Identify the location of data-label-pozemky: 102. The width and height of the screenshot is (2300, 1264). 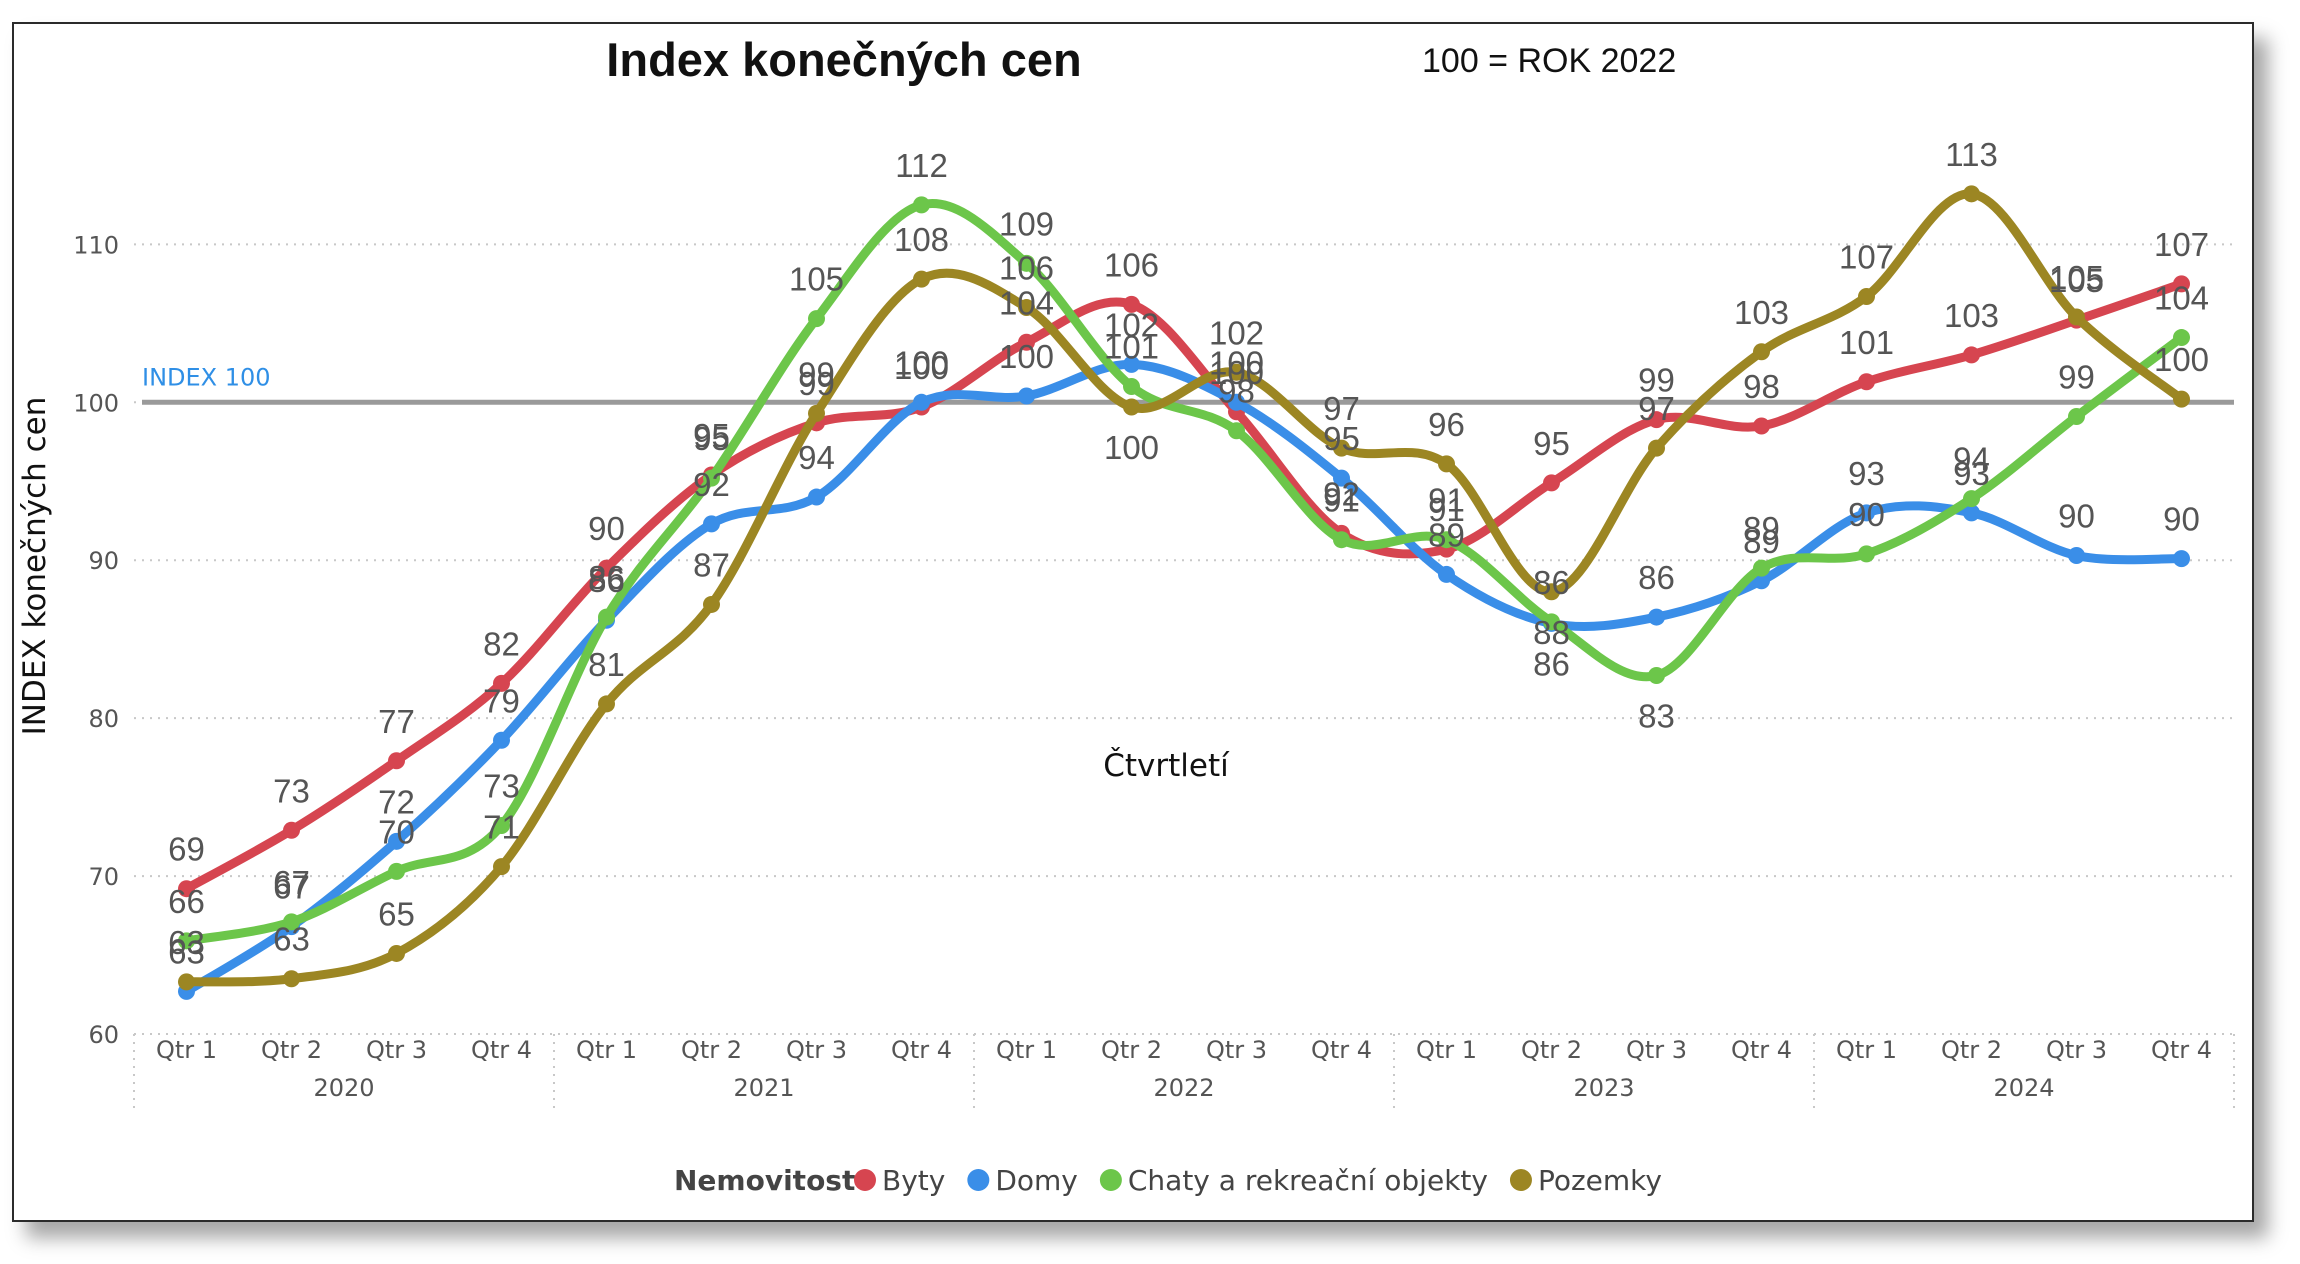
(1236, 332).